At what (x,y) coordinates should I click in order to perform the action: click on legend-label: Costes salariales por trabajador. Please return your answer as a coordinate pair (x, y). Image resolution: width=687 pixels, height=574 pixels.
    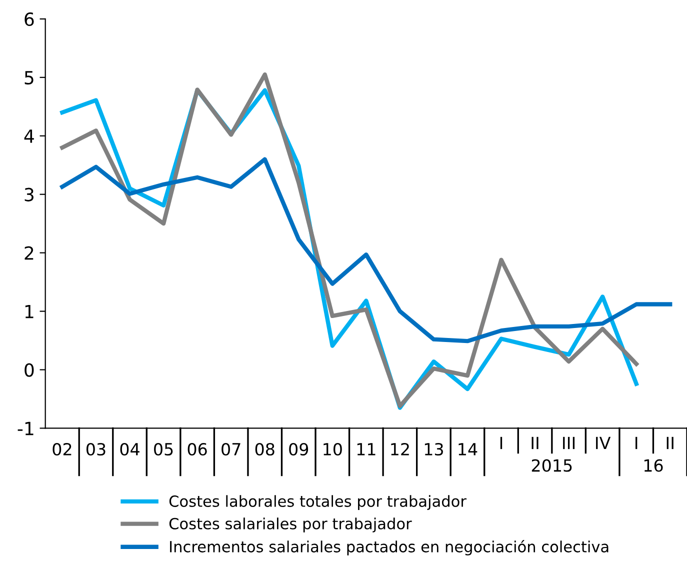
    Looking at the image, I should click on (290, 525).